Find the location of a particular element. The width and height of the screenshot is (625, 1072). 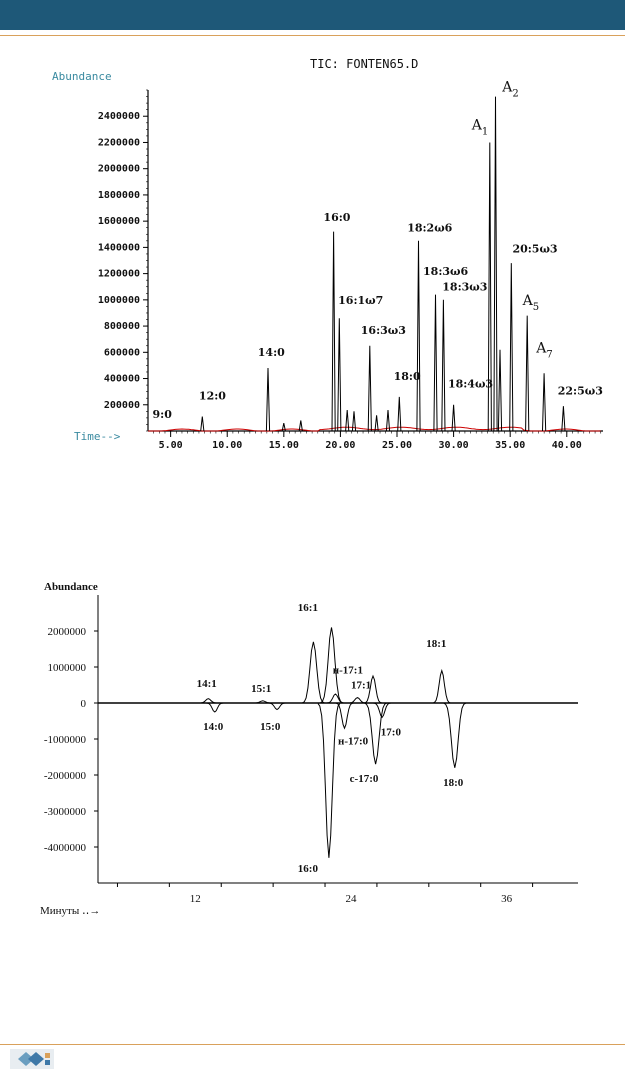

chart2-y-tick-label: 0 is located at coordinates (84, 704).